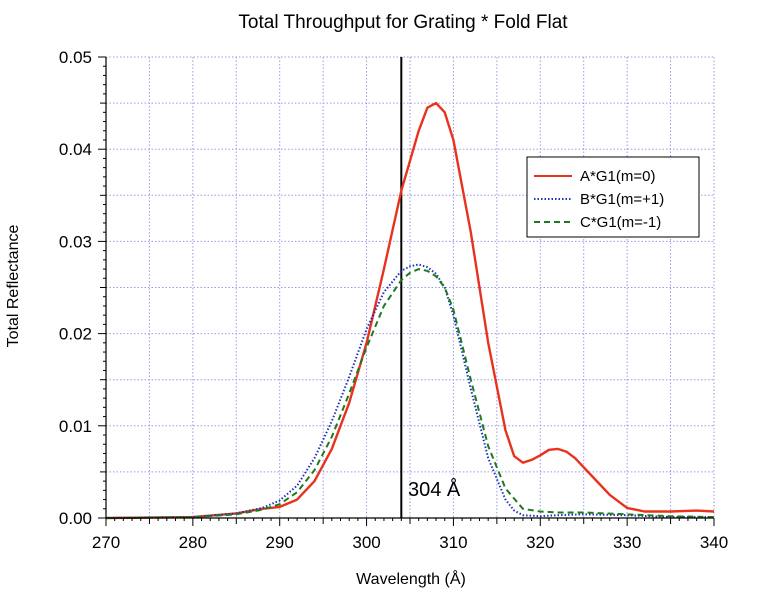 The width and height of the screenshot is (768, 606). Describe the element at coordinates (622, 199) in the screenshot. I see `legend-entry-label: B*G1(m=+1)` at that location.